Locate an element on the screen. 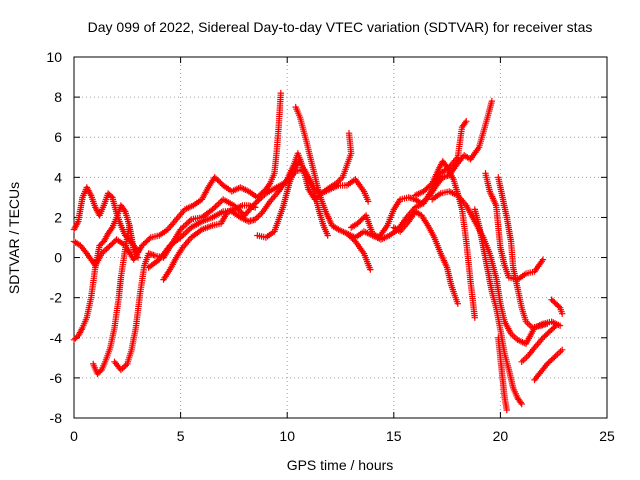 The width and height of the screenshot is (640, 480). y-tick-label: 8 is located at coordinates (58, 97).